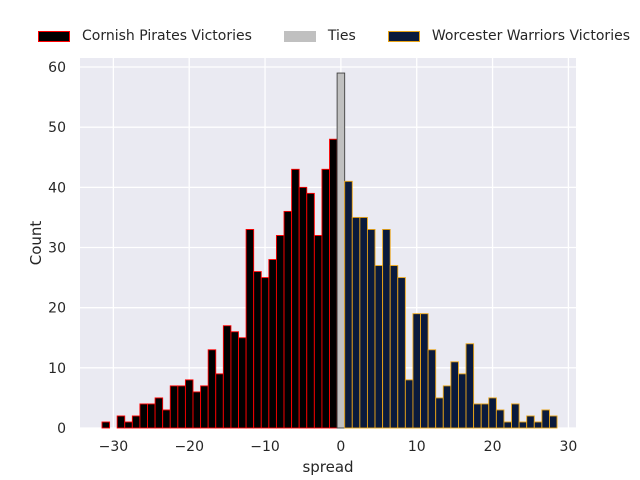  I want to click on legend-item-ties: Ties, so click(319, 36).